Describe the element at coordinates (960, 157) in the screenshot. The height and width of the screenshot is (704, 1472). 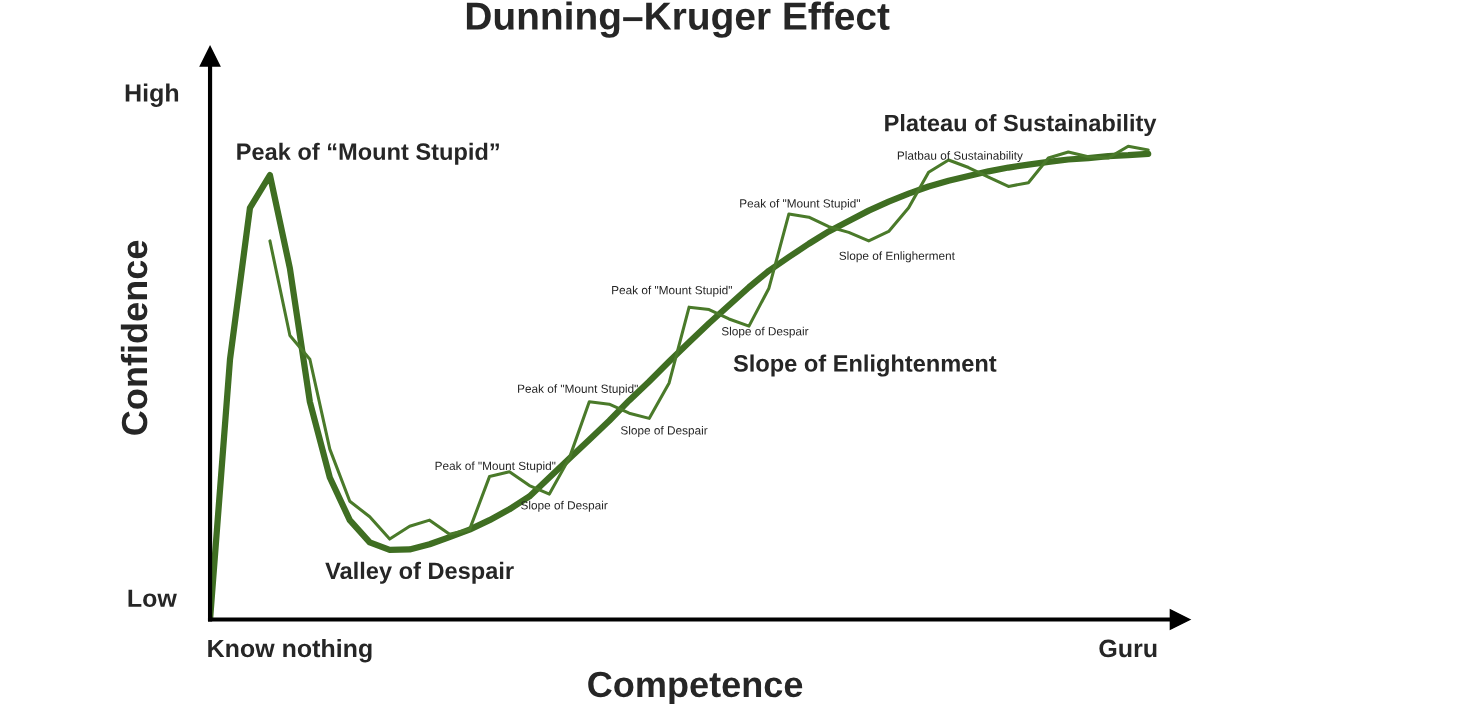
I see `annotation: Platbau of Sustainability` at that location.